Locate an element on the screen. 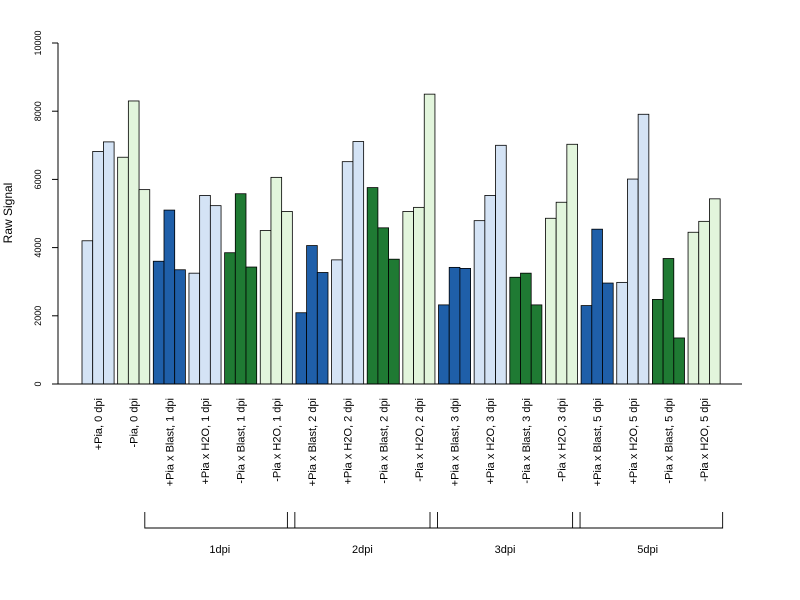 This screenshot has width=800, height=600. category-label: +Pia x H2O, 1 dpi is located at coordinates (206, 441).